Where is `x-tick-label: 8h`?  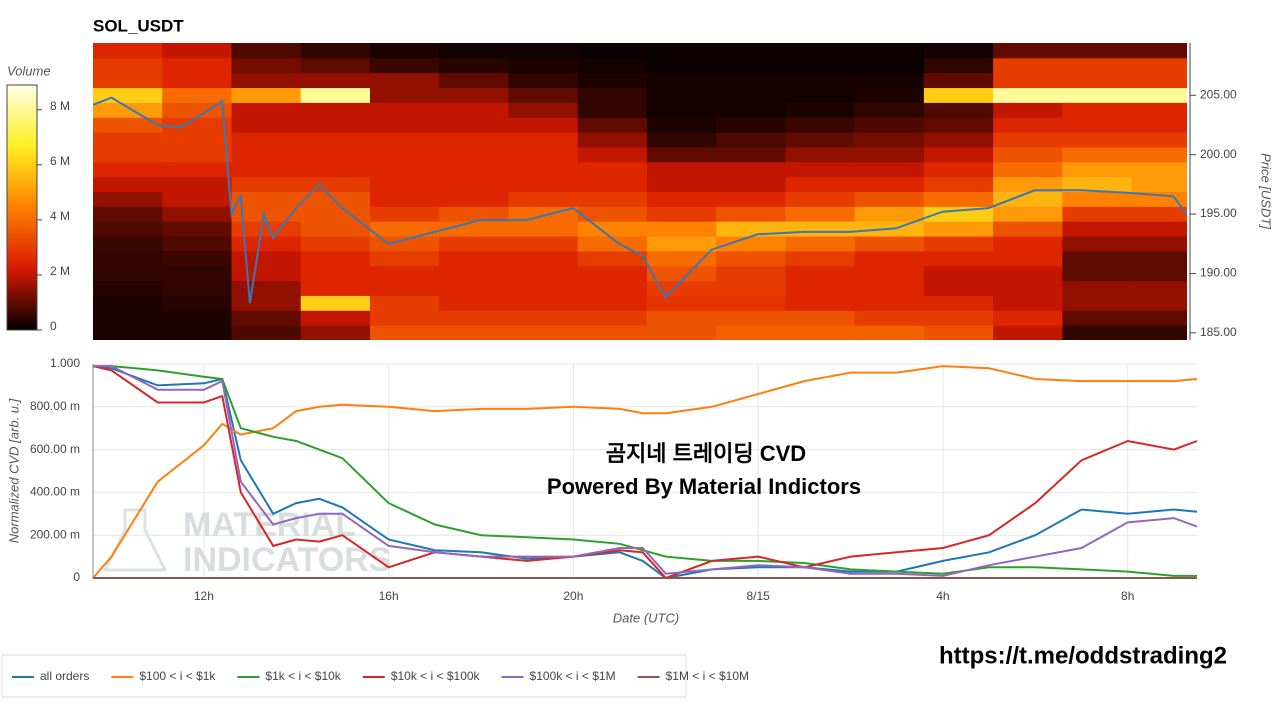
x-tick-label: 8h is located at coordinates (1127, 596).